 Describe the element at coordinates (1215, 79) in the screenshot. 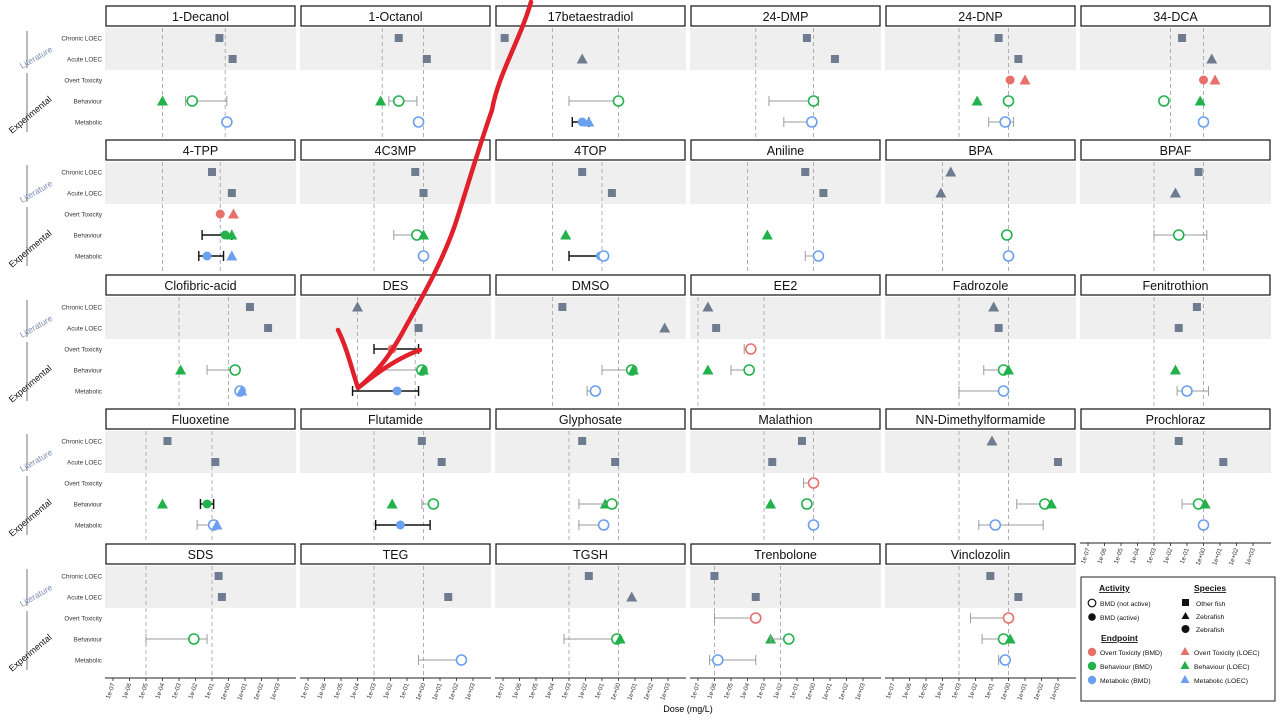

I see `overt-triangle-point` at that location.